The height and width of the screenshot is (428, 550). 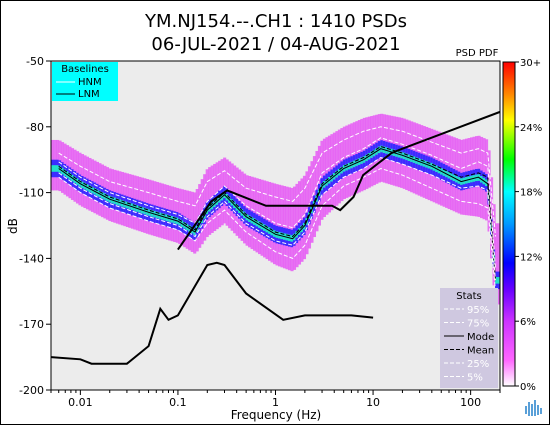 I want to click on chart-title-line2: 06-JUL-2021 / 04-AUG-2021, so click(x=275, y=44).